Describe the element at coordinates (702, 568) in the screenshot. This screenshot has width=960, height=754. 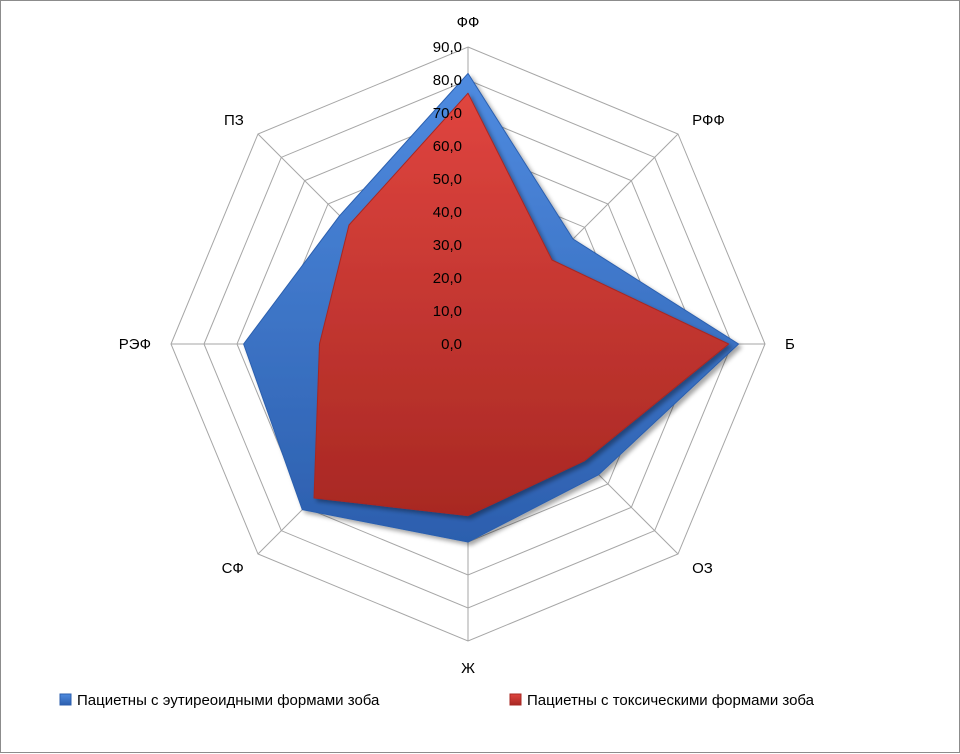
I see `category-label-3: ОЗ` at that location.